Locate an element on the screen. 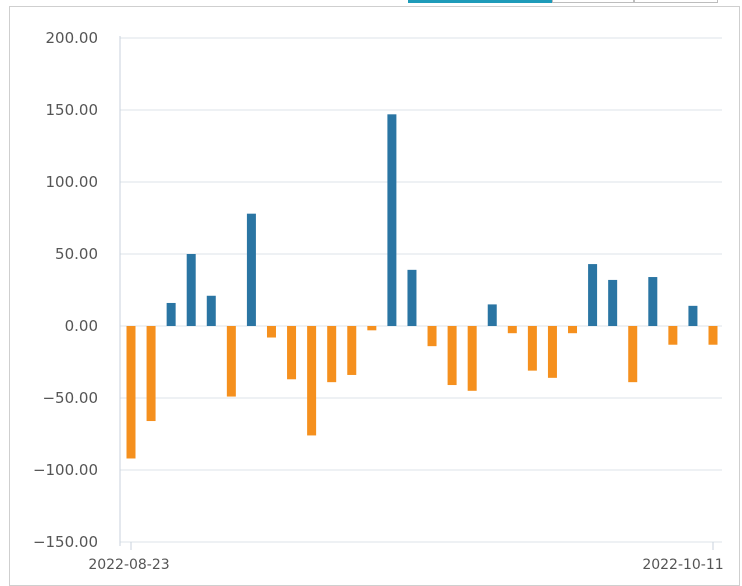 This screenshot has height=586, width=742. y-tick-label: −150.00 is located at coordinates (65, 542).